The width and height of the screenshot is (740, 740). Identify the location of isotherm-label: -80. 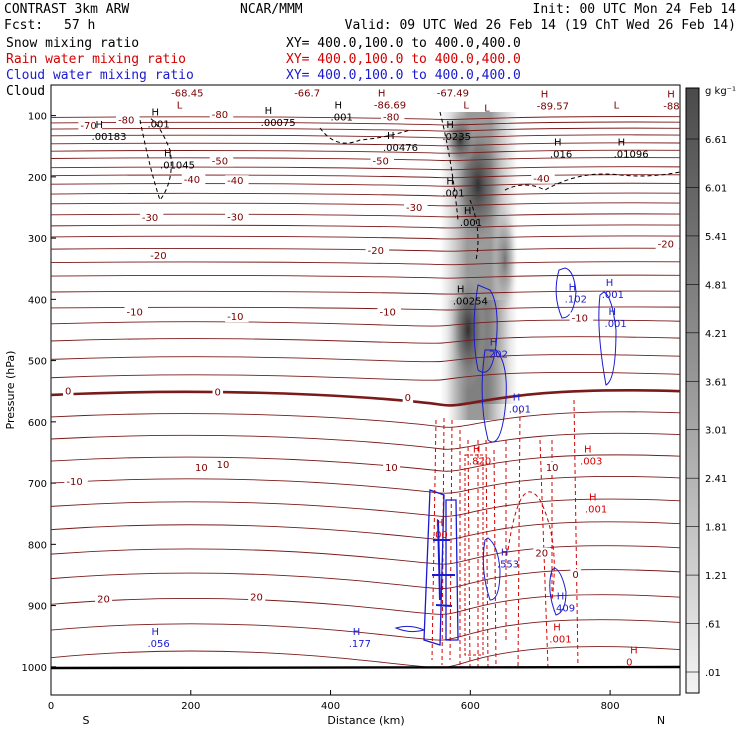
(220, 115).